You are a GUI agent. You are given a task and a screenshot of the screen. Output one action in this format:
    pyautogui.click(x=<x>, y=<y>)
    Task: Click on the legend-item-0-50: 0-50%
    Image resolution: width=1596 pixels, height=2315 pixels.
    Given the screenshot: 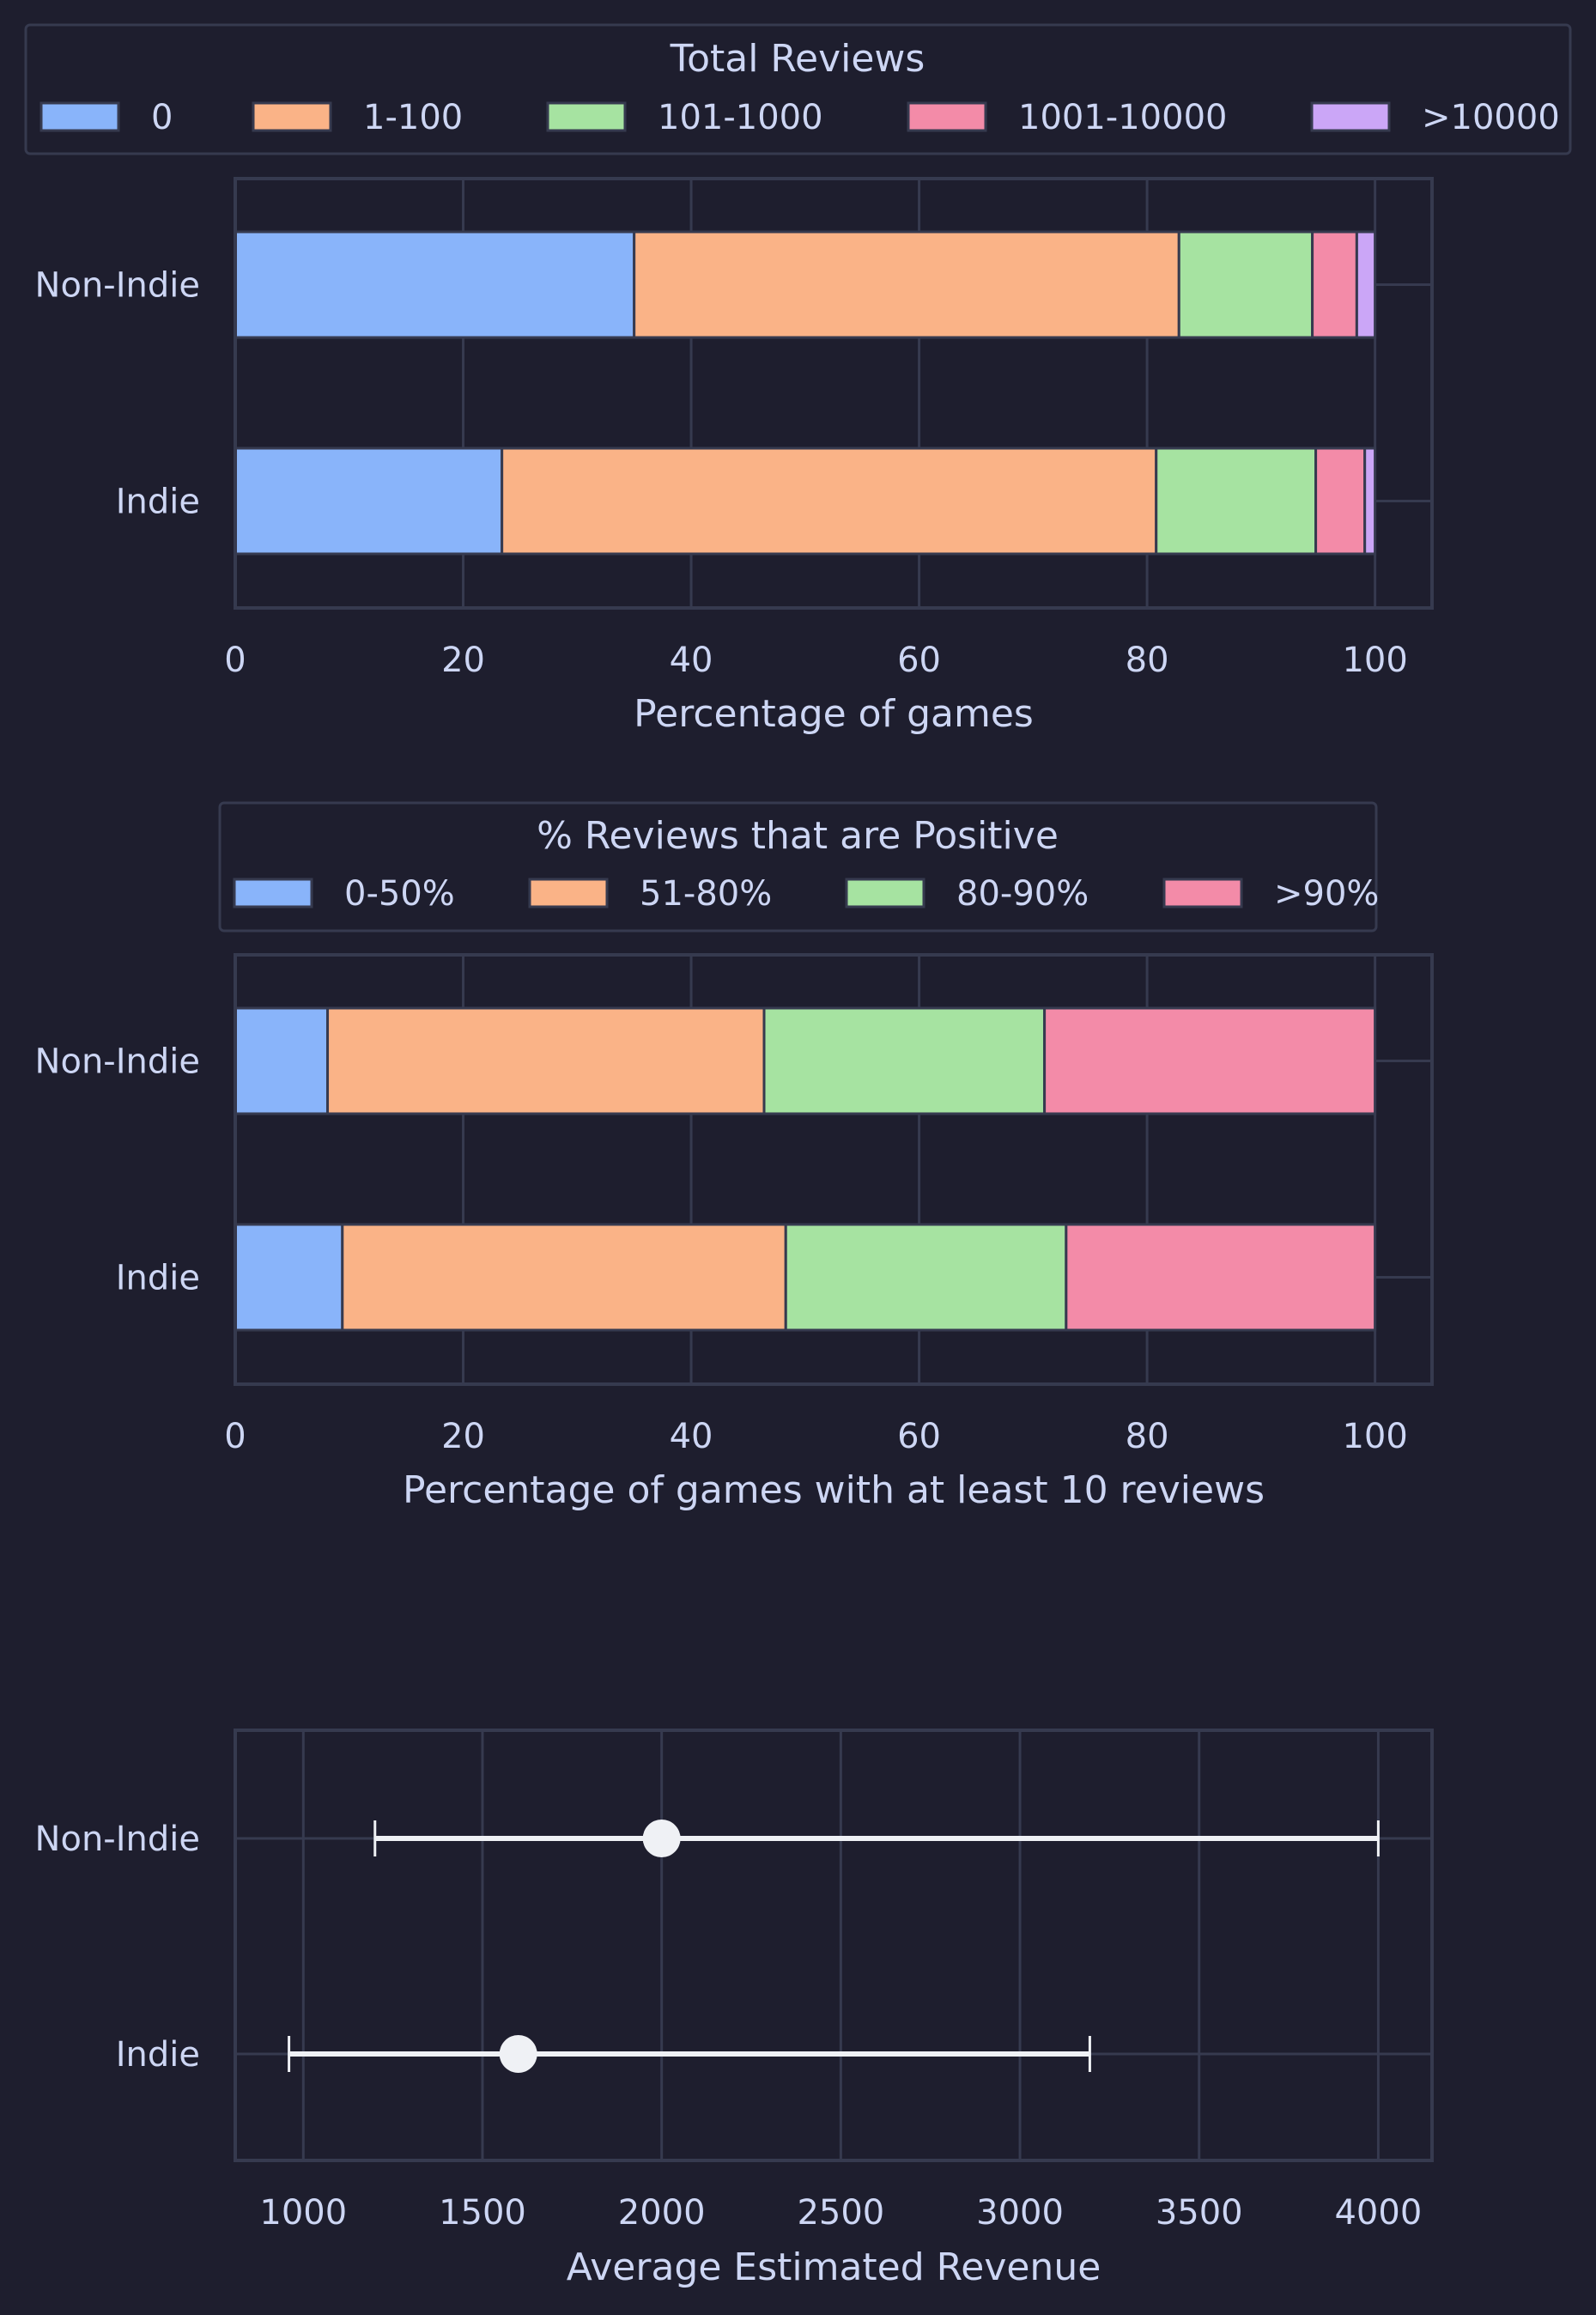 What is the action you would take?
    pyautogui.click(x=344, y=894)
    